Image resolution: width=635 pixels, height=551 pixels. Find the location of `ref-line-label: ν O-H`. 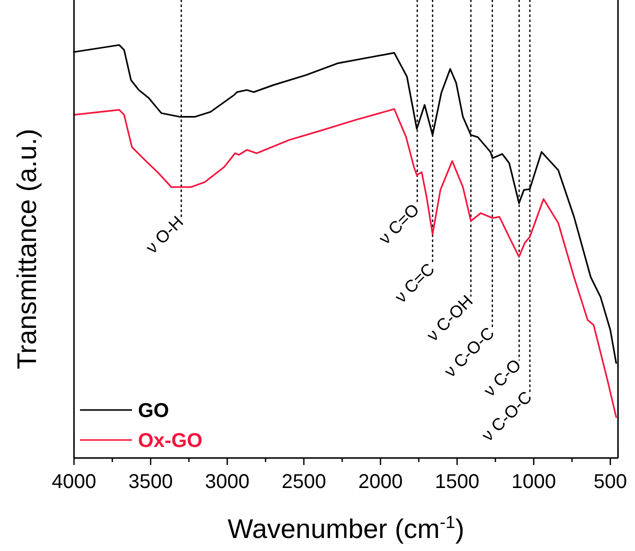

ref-line-label: ν O-H is located at coordinates (165, 235).